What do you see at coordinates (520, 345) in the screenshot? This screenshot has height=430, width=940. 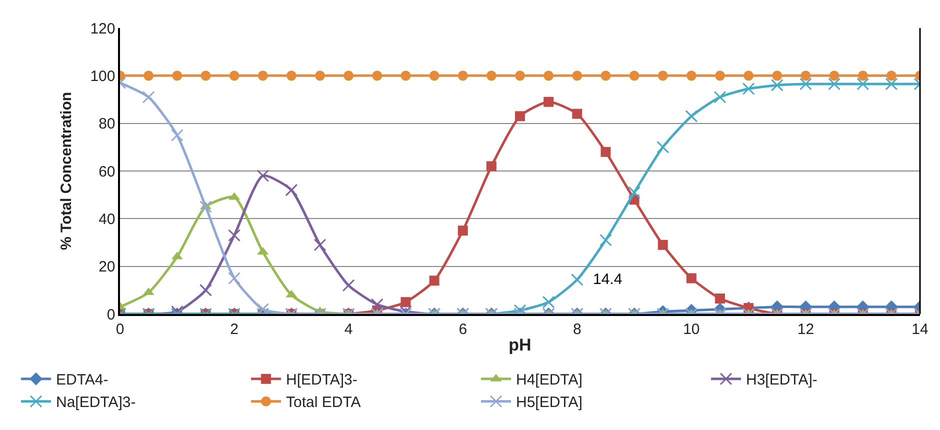 I see `x-axis-title: pH` at bounding box center [520, 345].